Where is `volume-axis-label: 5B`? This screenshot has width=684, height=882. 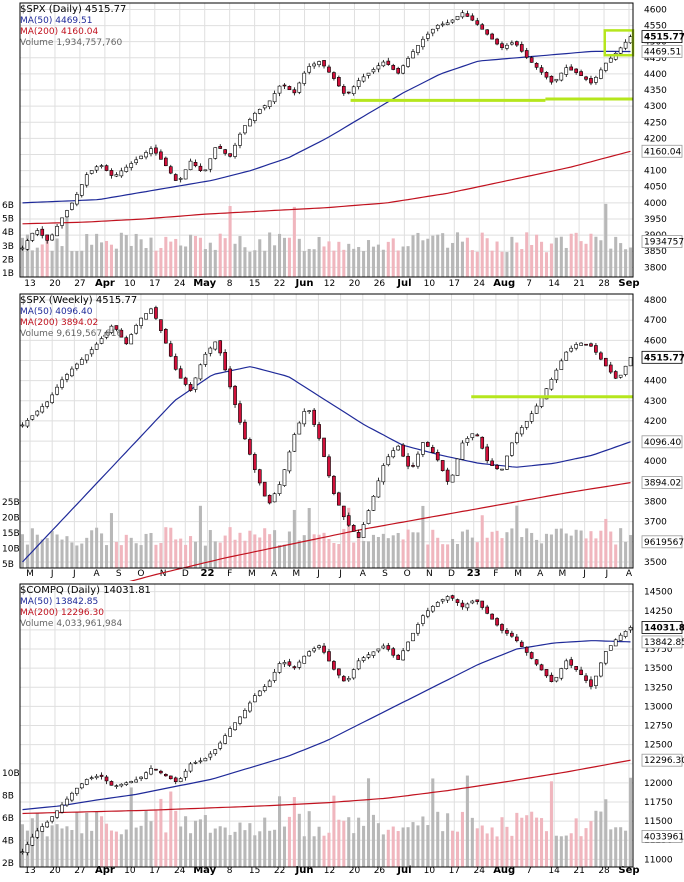 volume-axis-label: 5B is located at coordinates (8, 565).